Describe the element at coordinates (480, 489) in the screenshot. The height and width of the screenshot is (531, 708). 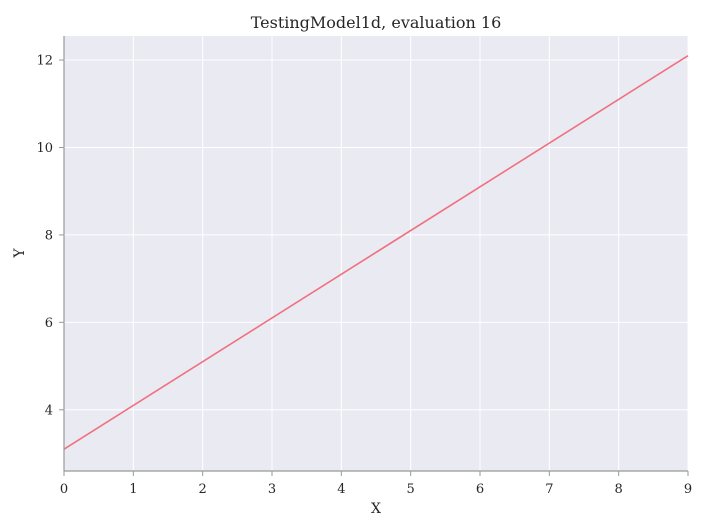
I see `x-tick-label-6: 6` at that location.